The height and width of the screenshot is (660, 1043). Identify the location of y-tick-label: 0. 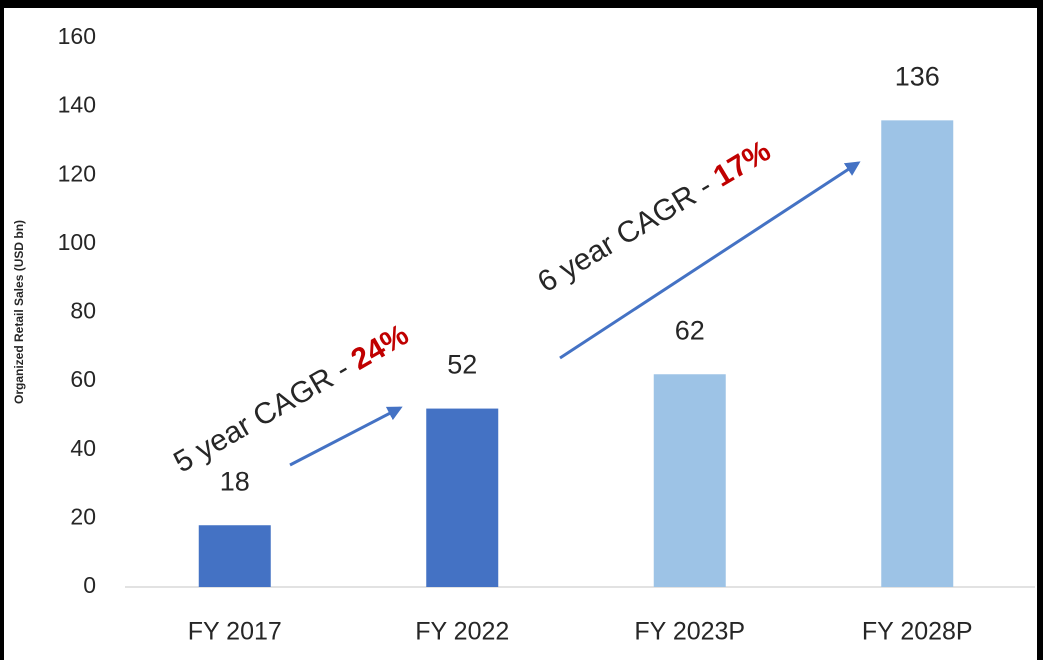
(89, 585).